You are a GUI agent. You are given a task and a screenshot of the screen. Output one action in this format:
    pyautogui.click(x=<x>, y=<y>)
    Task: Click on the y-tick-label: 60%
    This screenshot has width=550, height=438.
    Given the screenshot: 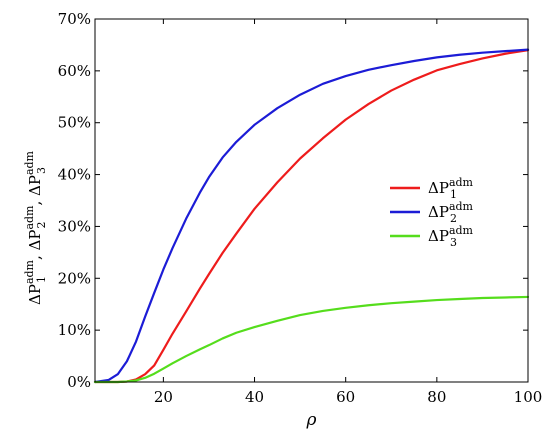 What is the action you would take?
    pyautogui.click(x=74, y=71)
    